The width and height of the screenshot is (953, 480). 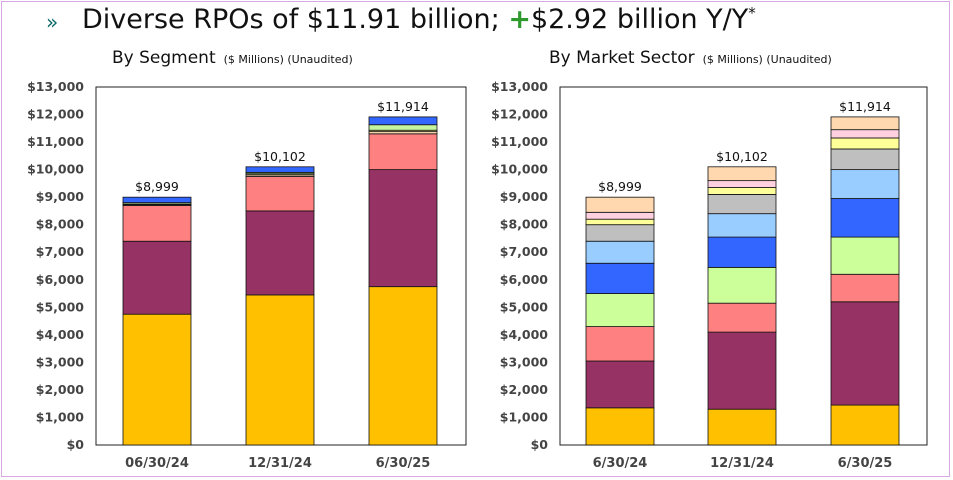 What do you see at coordinates (60, 416) in the screenshot?
I see `segment-y-tick-label: $1,000` at bounding box center [60, 416].